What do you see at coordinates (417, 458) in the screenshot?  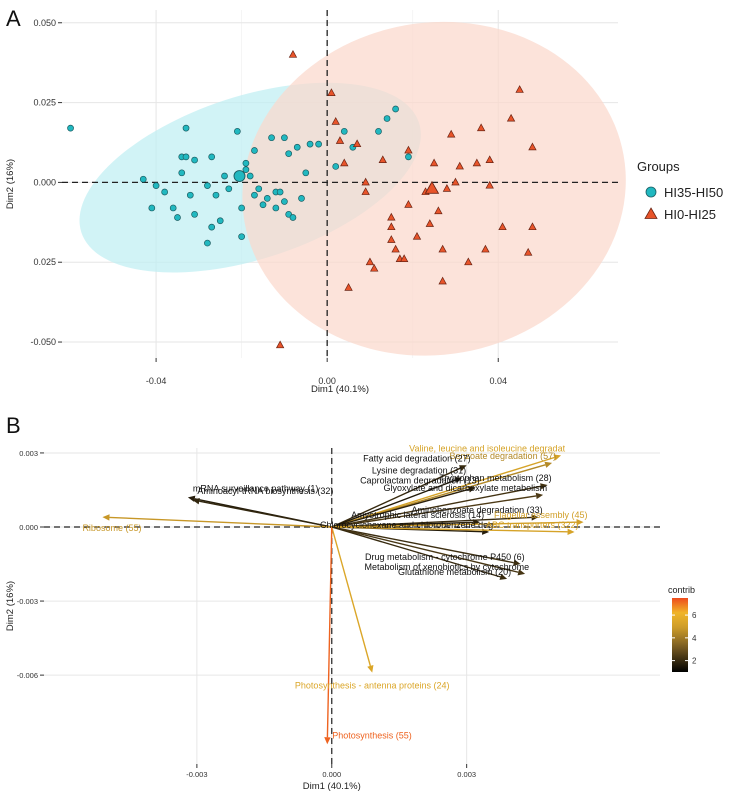 I see `arrow-label: Fatty acid degradation (27)` at bounding box center [417, 458].